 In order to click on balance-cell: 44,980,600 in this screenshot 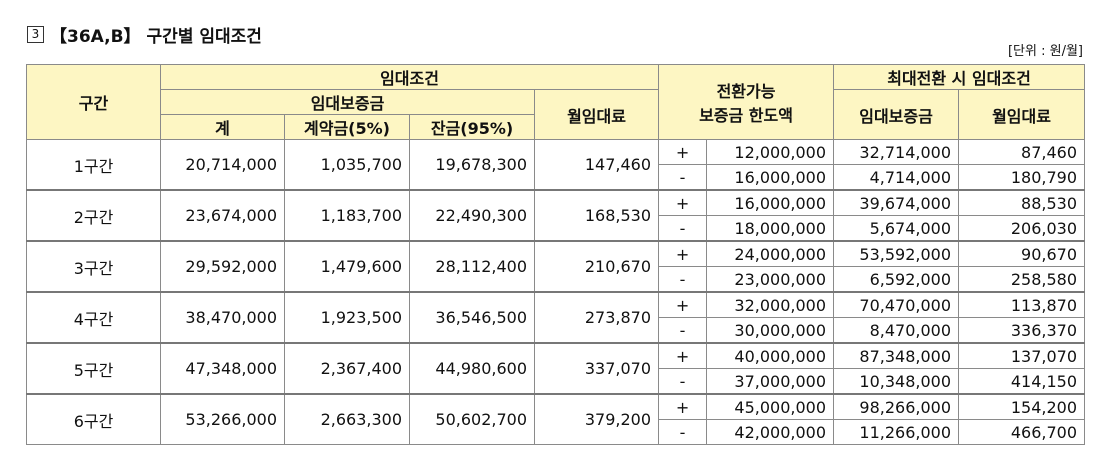, I will do `click(472, 368)`.